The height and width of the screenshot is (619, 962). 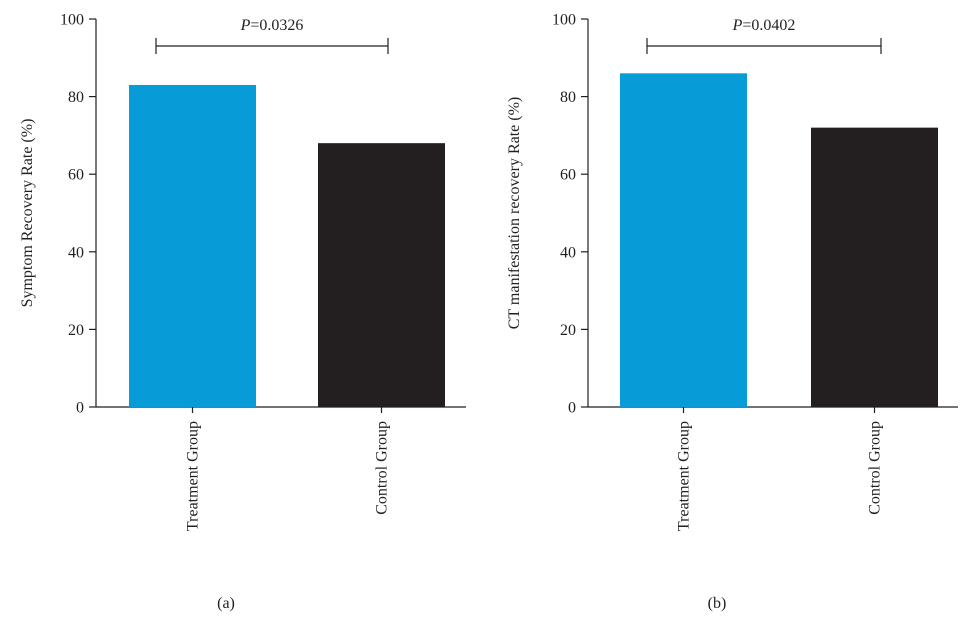 I want to click on y-axis-title: Symptom Recovery Rate (%), so click(x=27, y=213).